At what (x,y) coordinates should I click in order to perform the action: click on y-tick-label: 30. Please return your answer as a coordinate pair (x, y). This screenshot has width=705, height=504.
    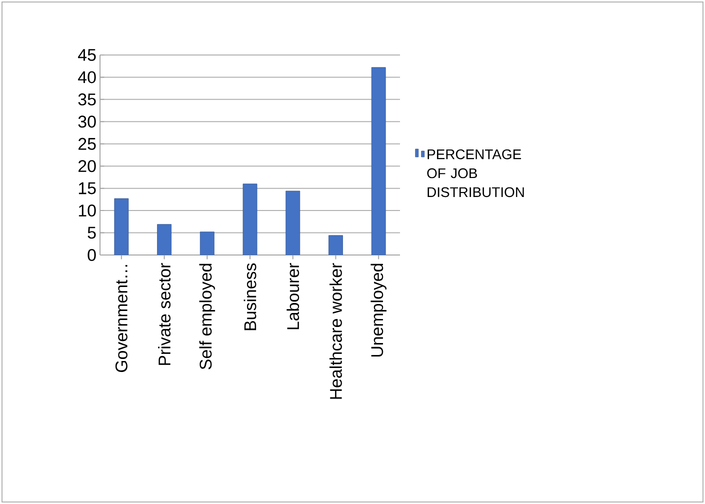
    Looking at the image, I should click on (87, 122).